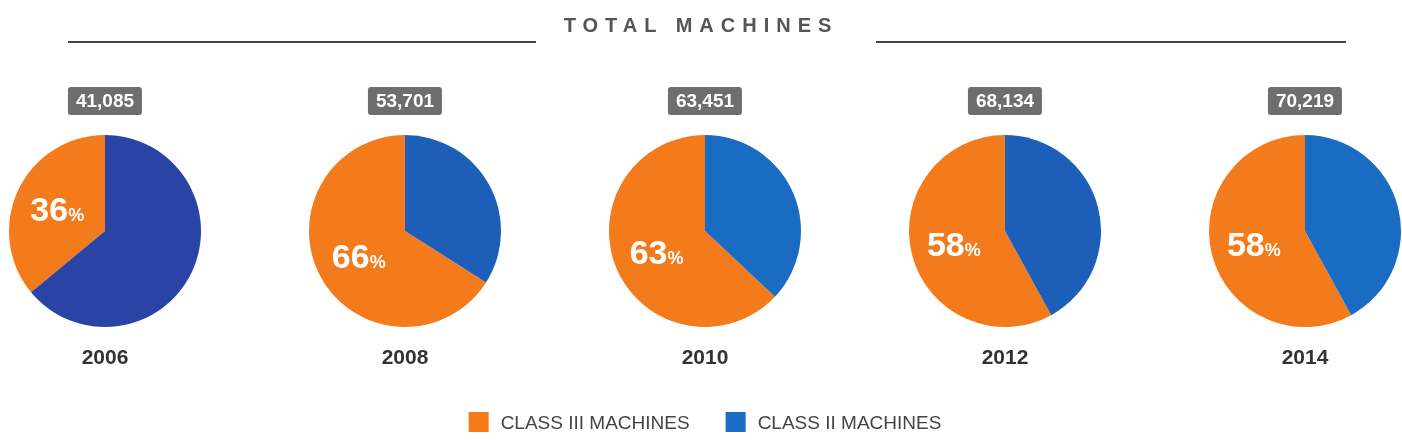 The height and width of the screenshot is (442, 1402). What do you see at coordinates (105, 101) in the screenshot?
I see `text: 41,085` at bounding box center [105, 101].